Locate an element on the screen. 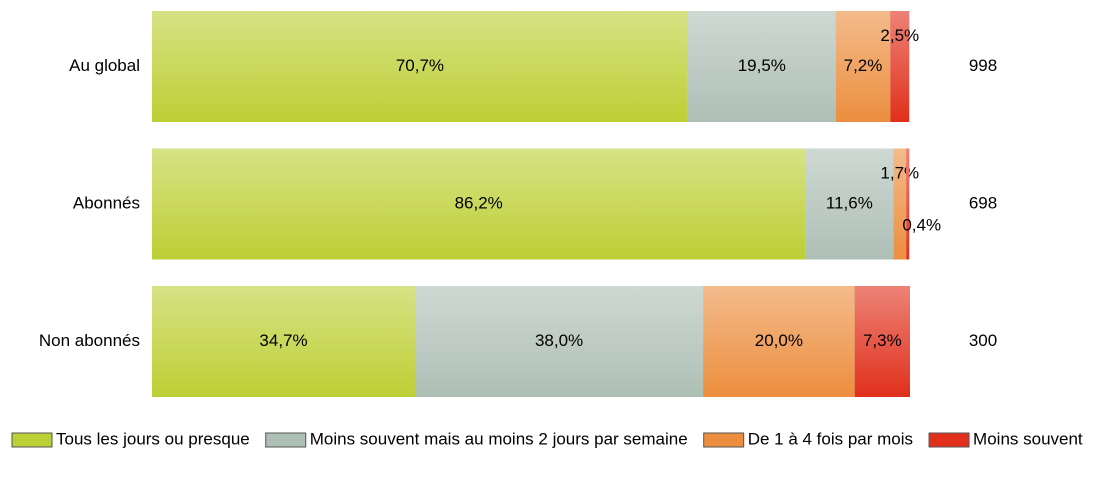 The image size is (1101, 477). value-label: 1,7% is located at coordinates (899, 172).